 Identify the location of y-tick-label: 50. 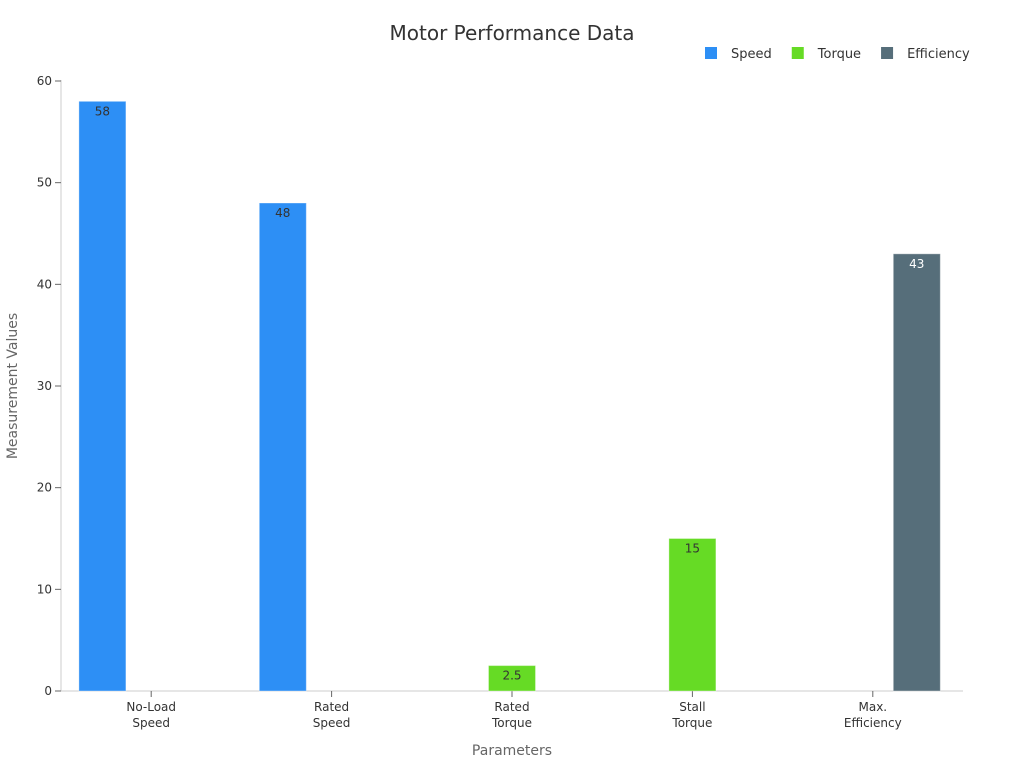
(44, 183).